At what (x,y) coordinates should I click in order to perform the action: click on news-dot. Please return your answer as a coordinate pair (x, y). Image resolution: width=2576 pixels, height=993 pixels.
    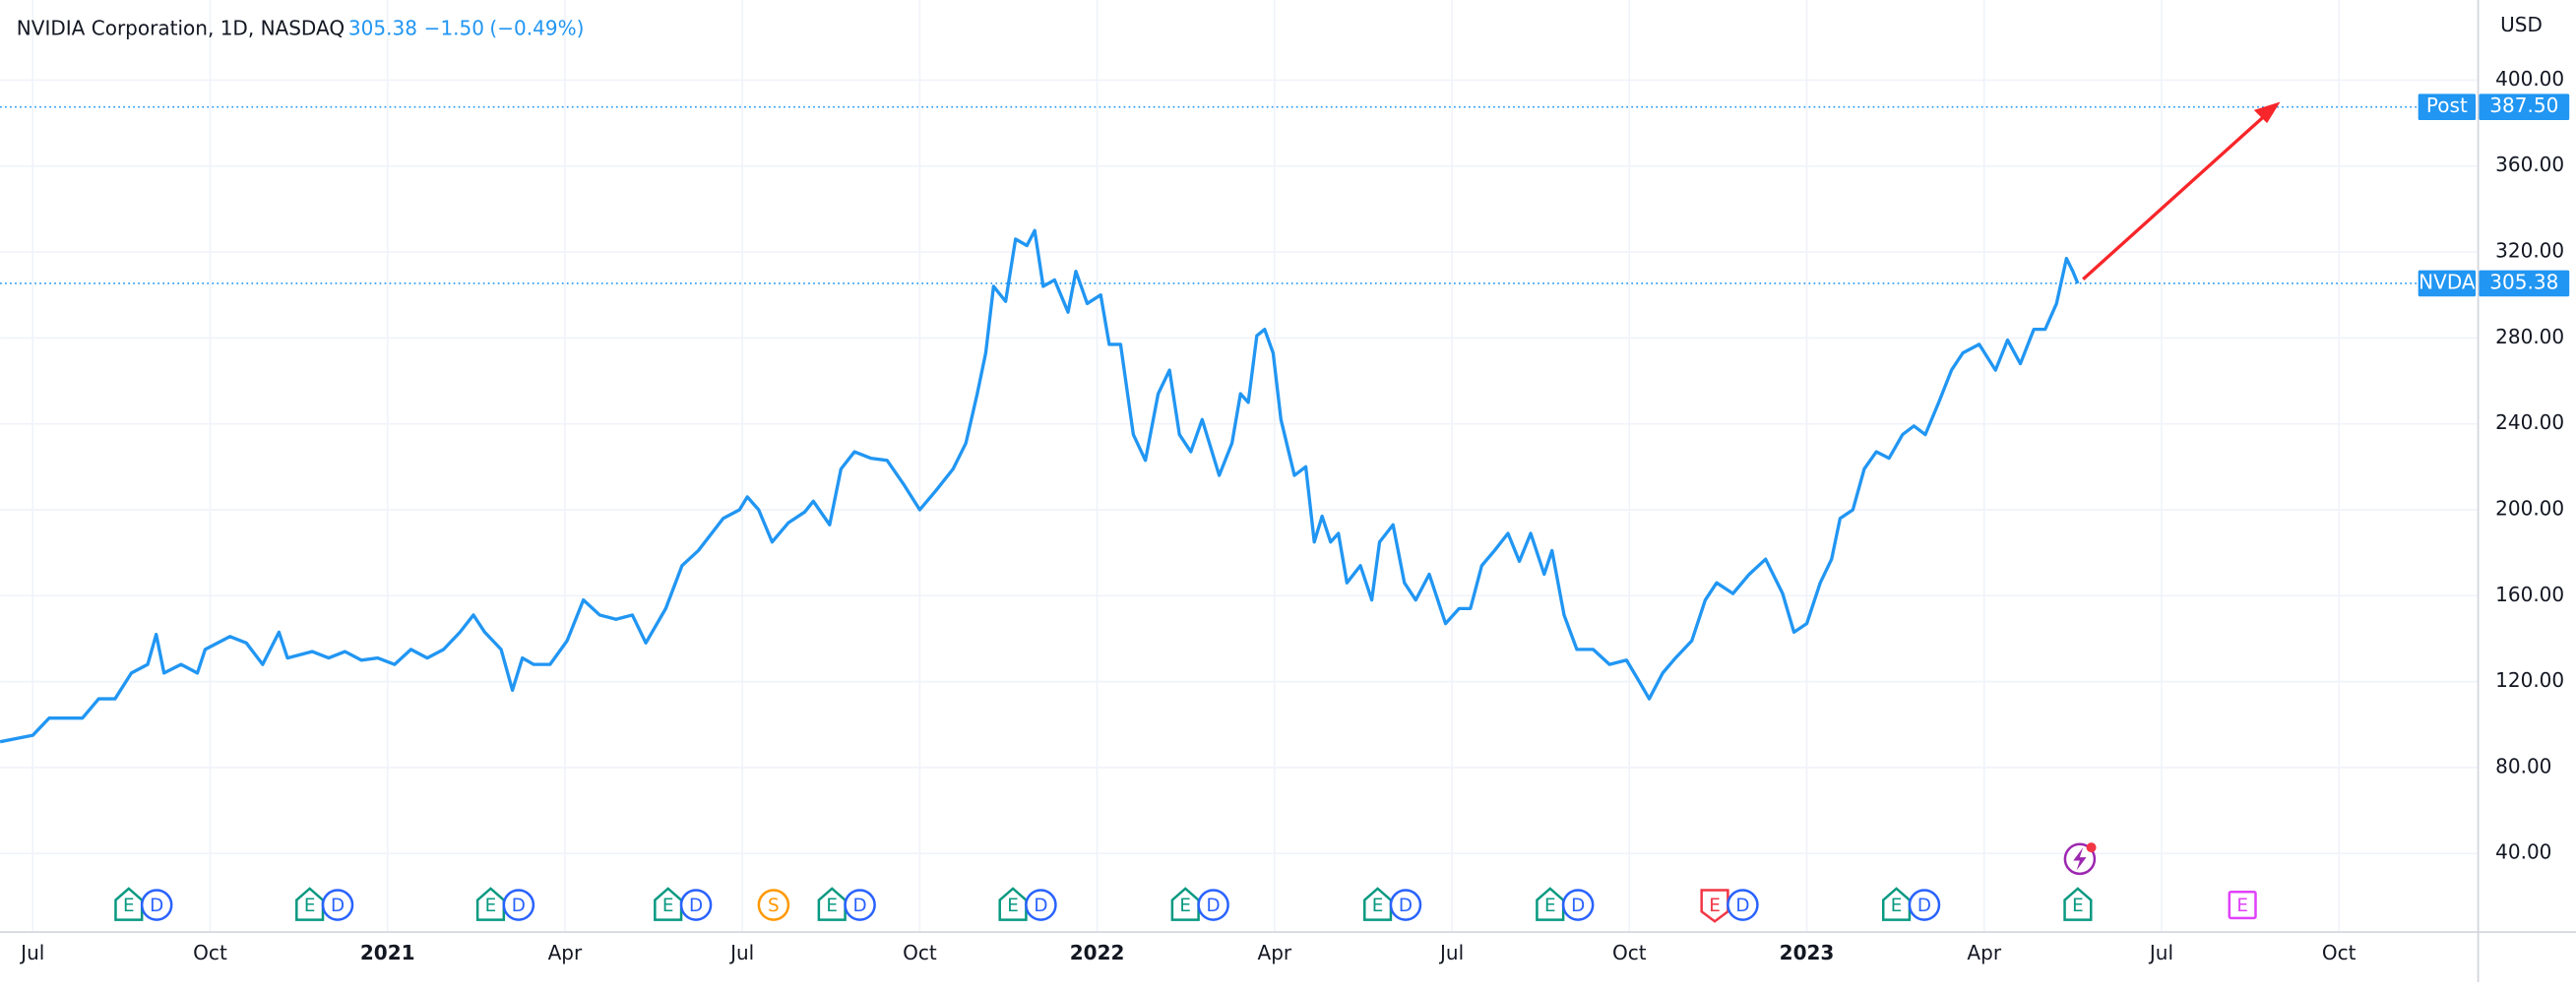
    Looking at the image, I should click on (2091, 847).